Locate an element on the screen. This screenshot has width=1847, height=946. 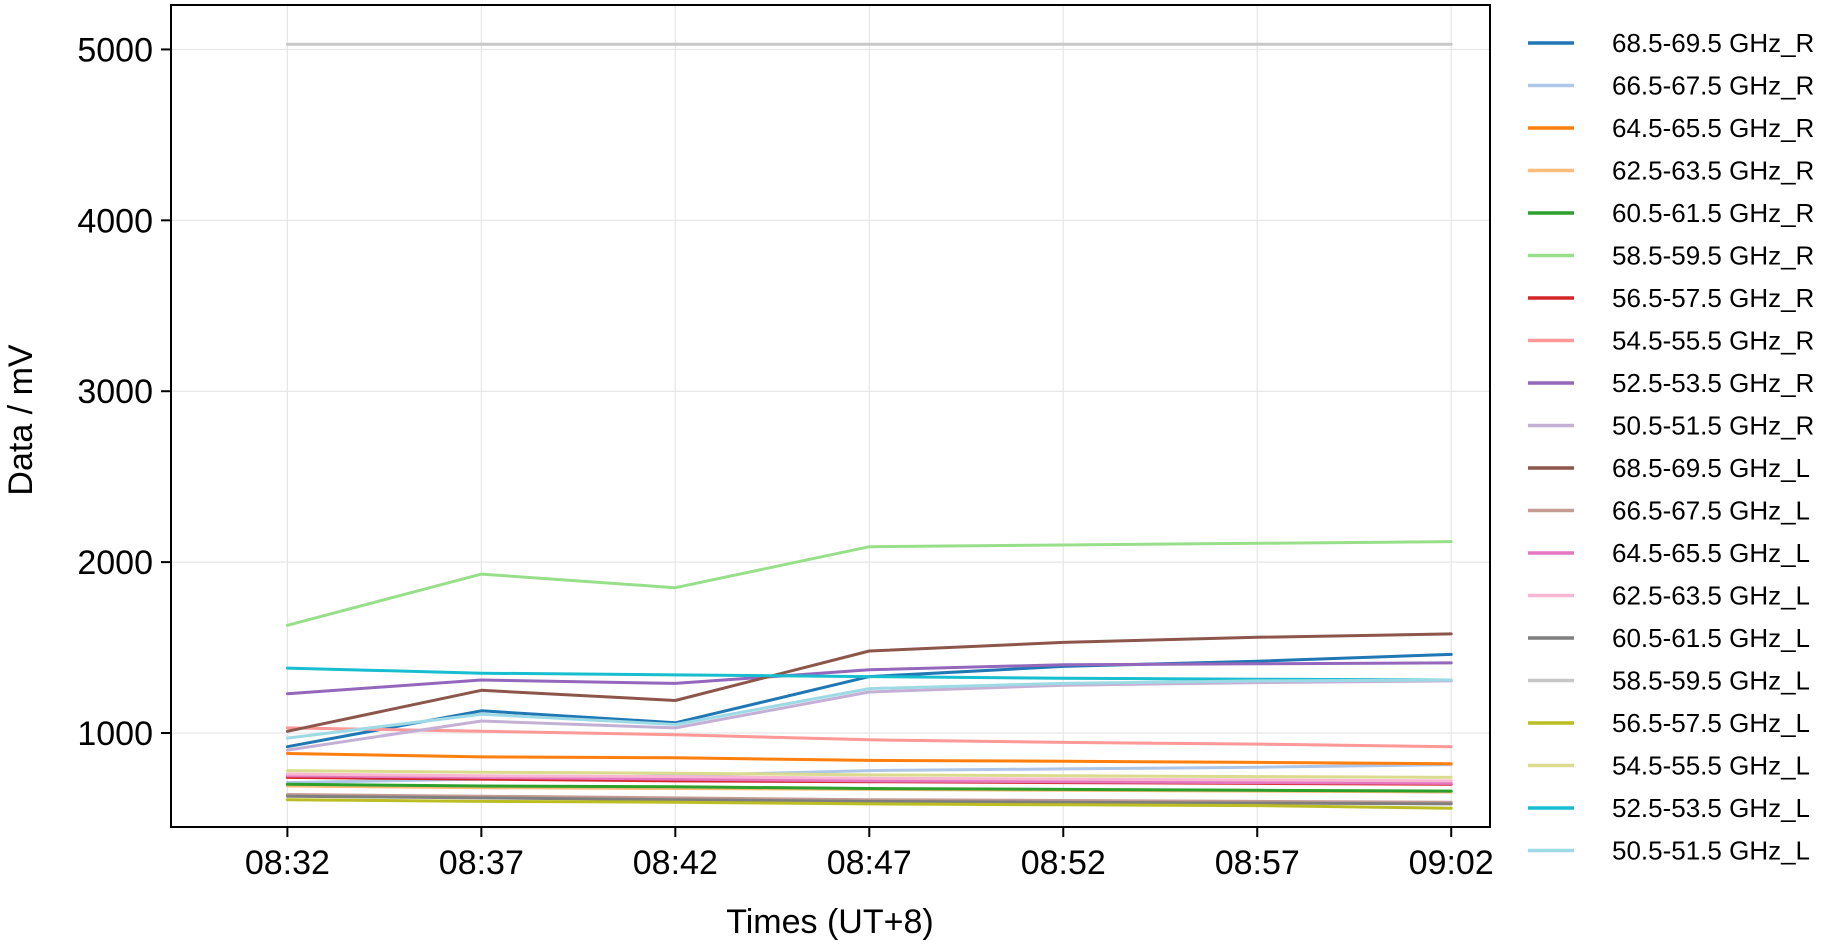
legend-label: 60.5-61.5 GHz_R is located at coordinates (1713, 213).